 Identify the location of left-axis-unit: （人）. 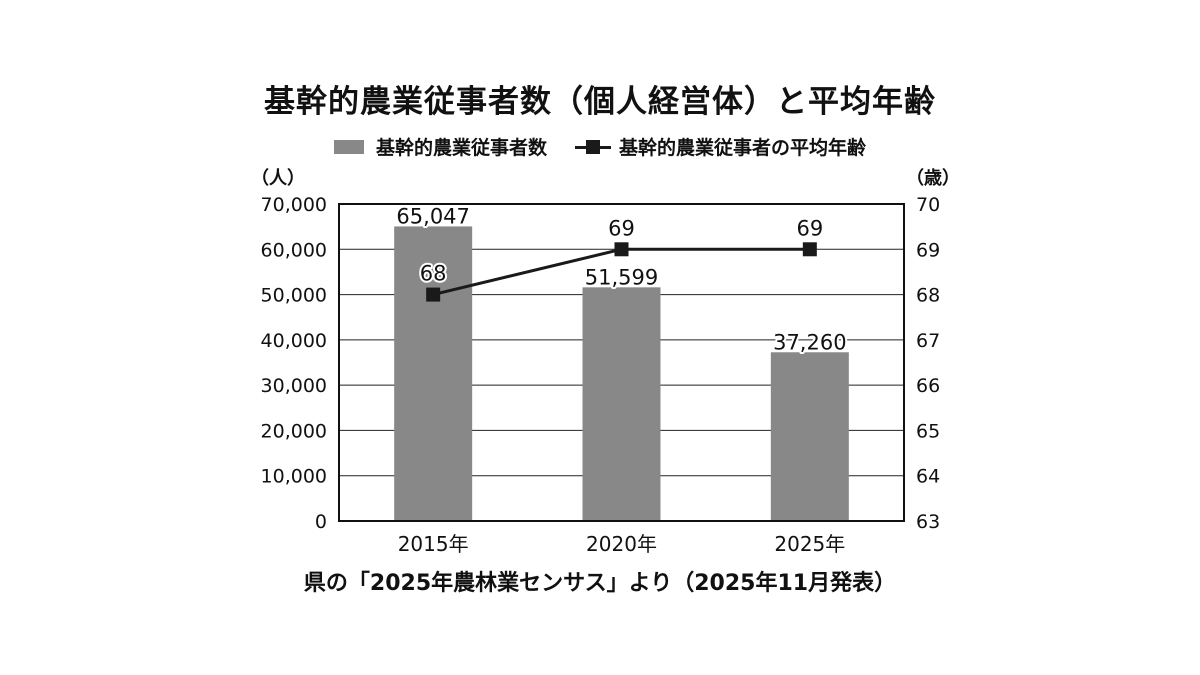
(278, 178).